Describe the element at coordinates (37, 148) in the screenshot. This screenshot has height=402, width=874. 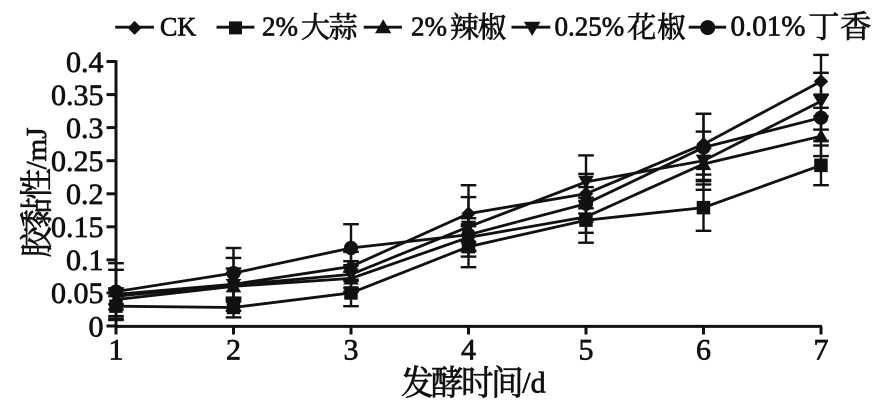
I see `svg-text: /mJ` at that location.